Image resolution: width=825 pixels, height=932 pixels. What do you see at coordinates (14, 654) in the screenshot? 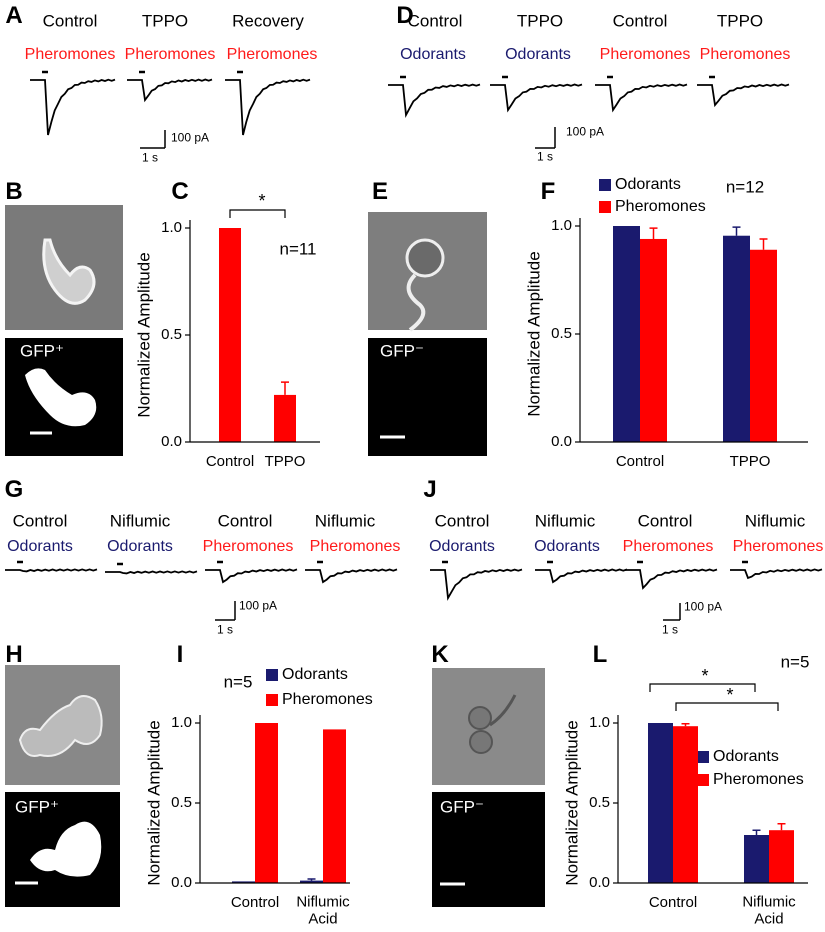
I see `panel-letter: H` at bounding box center [14, 654].